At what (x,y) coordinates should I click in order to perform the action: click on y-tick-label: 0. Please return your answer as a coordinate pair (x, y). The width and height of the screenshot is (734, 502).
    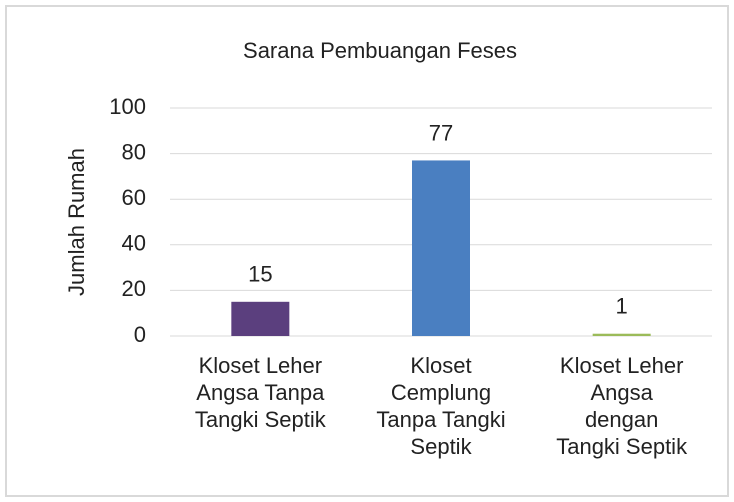
    Looking at the image, I should click on (140, 334).